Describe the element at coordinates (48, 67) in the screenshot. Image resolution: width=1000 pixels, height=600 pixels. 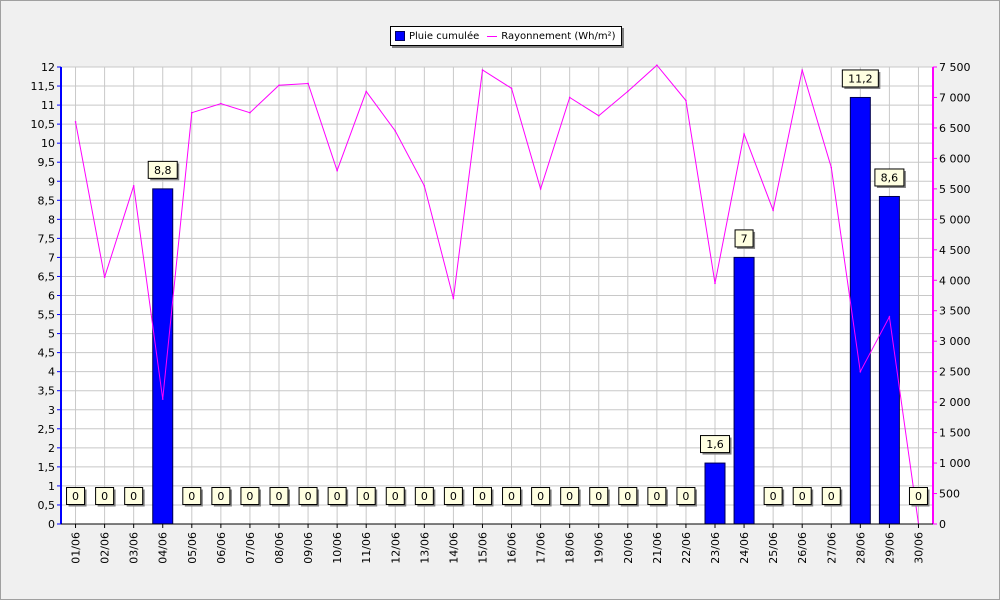
I see `left-axis-tick-label: 12` at that location.